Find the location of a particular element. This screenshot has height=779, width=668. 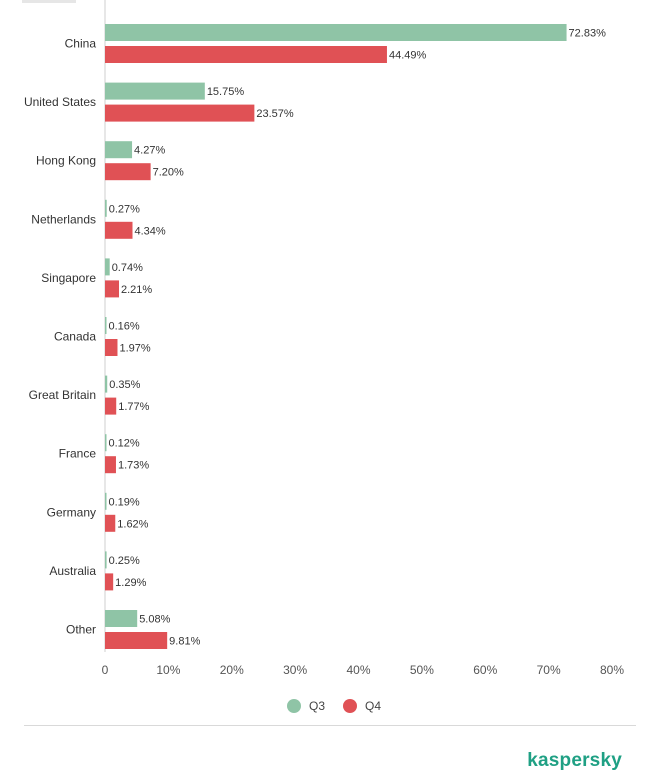

bar-q3-great-britain is located at coordinates (106, 384).